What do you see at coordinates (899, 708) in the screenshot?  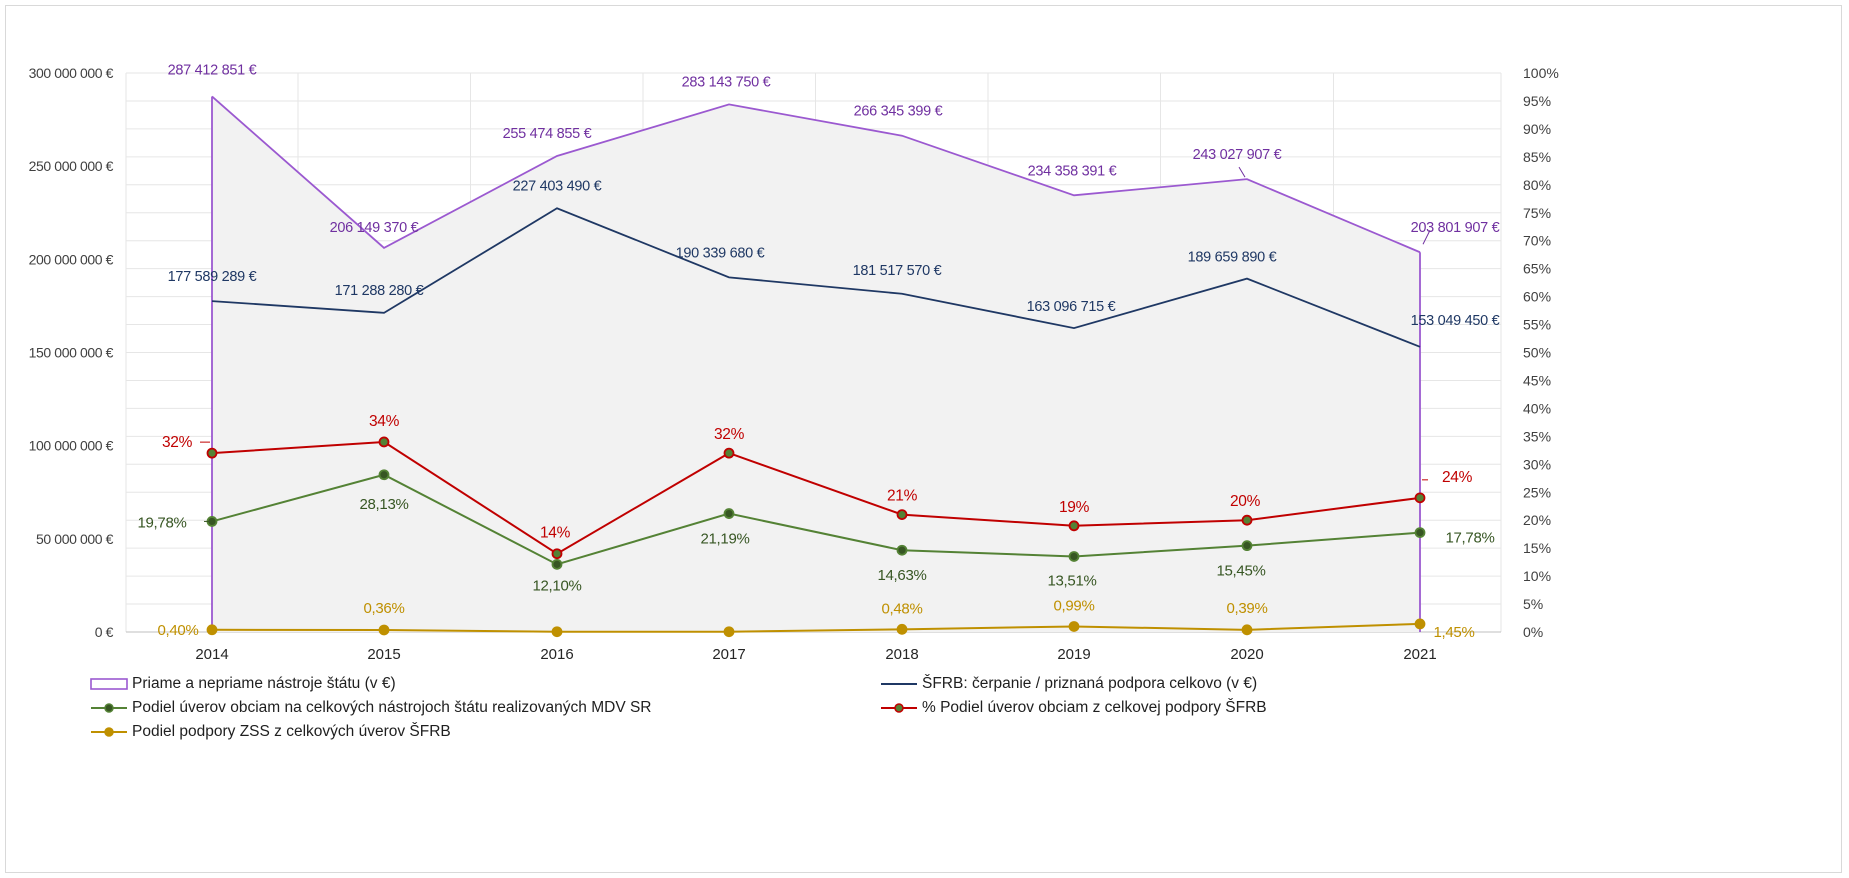 I see `legend-swatch-podiel-sfrb` at bounding box center [899, 708].